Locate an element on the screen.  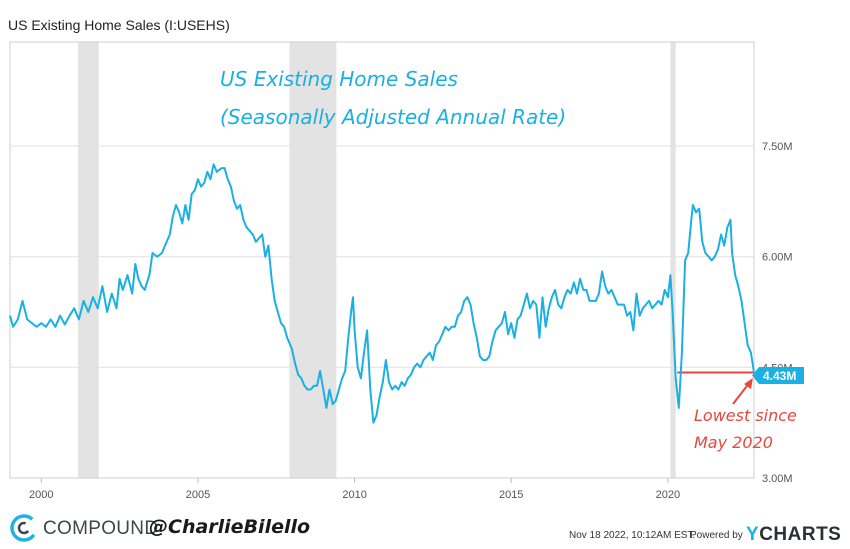
current-value-badge: 4.43M is located at coordinates (778, 375).